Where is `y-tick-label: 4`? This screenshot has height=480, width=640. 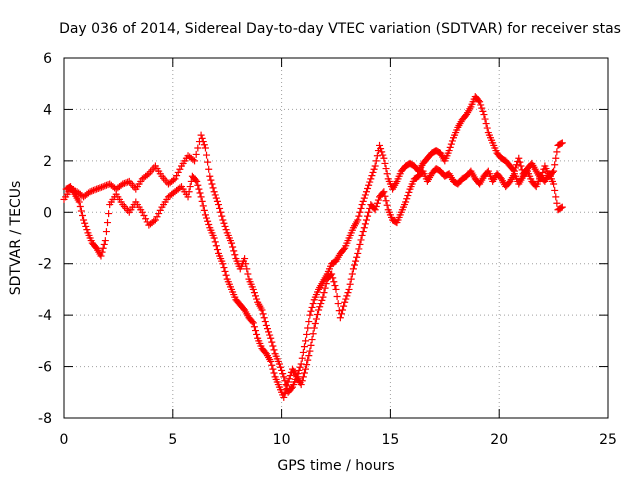 y-tick-label: 4 is located at coordinates (47, 110).